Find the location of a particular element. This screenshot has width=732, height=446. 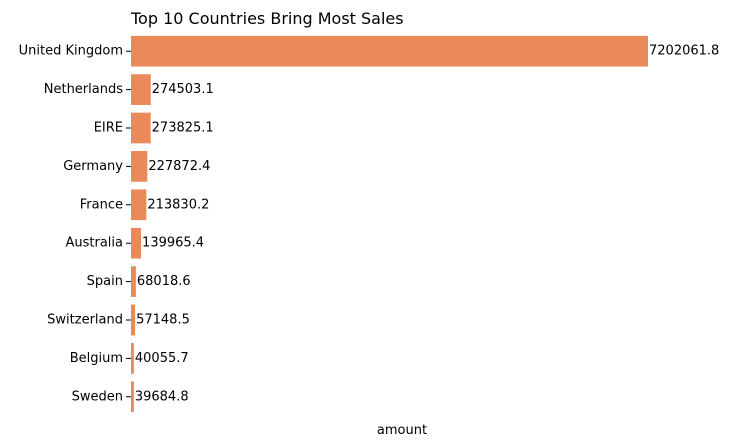

value-label: 57148.5 is located at coordinates (163, 320).